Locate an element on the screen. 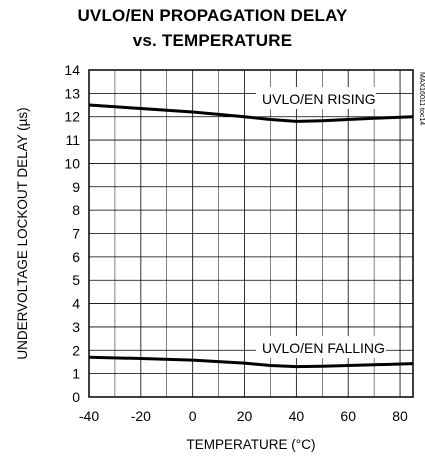 Image resolution: width=425 pixels, height=459 pixels. annotation-background-falling is located at coordinates (321, 347).